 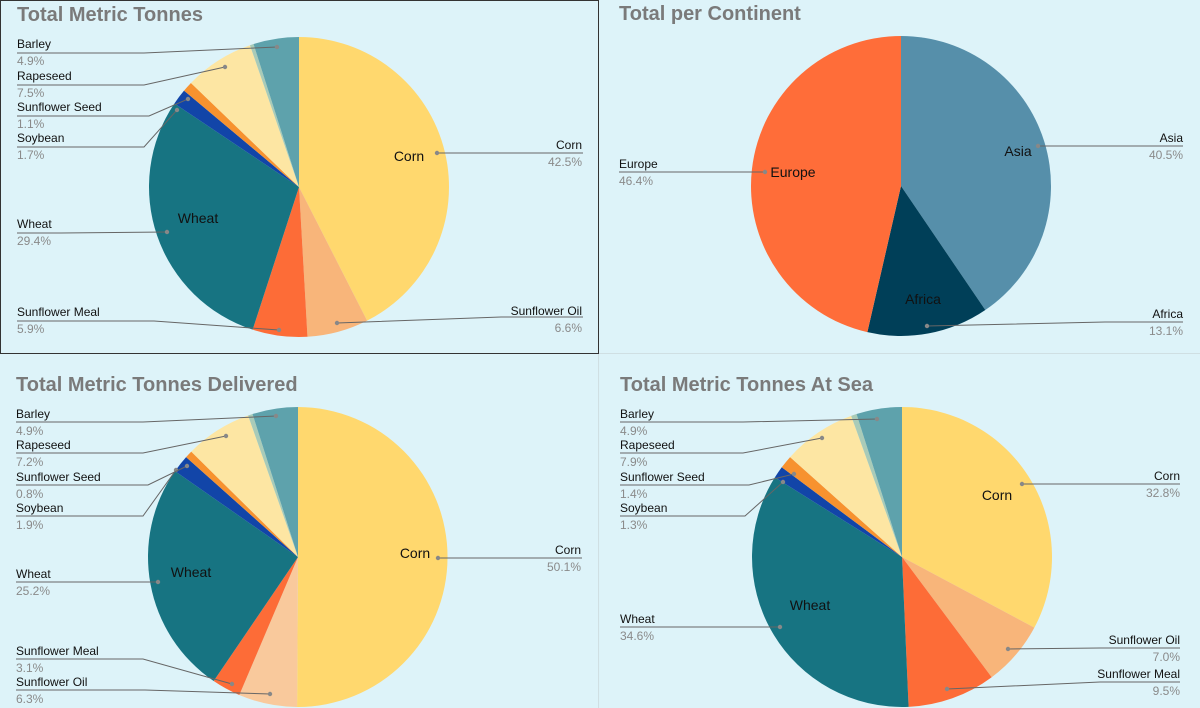 I want to click on pie-slice-wheat, so click(x=223, y=216).